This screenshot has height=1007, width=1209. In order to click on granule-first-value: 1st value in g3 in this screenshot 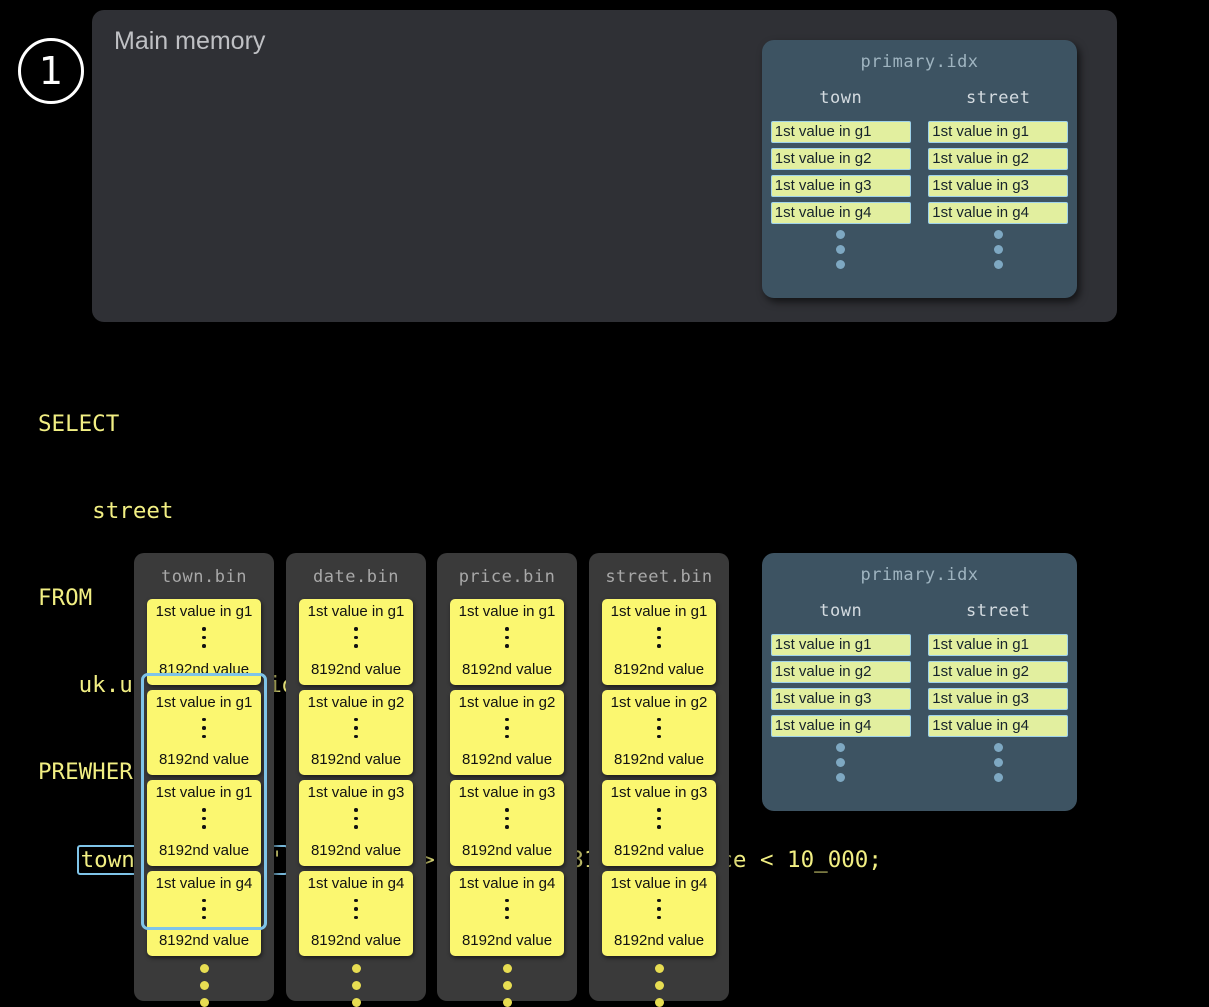, I will do `click(356, 792)`.